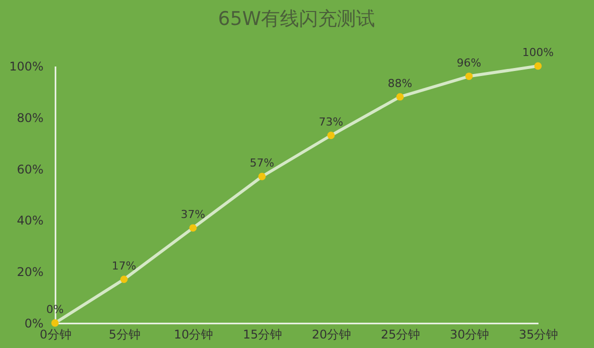  Describe the element at coordinates (296, 19) in the screenshot. I see `chart-title: 65W有线闪充测试` at that location.